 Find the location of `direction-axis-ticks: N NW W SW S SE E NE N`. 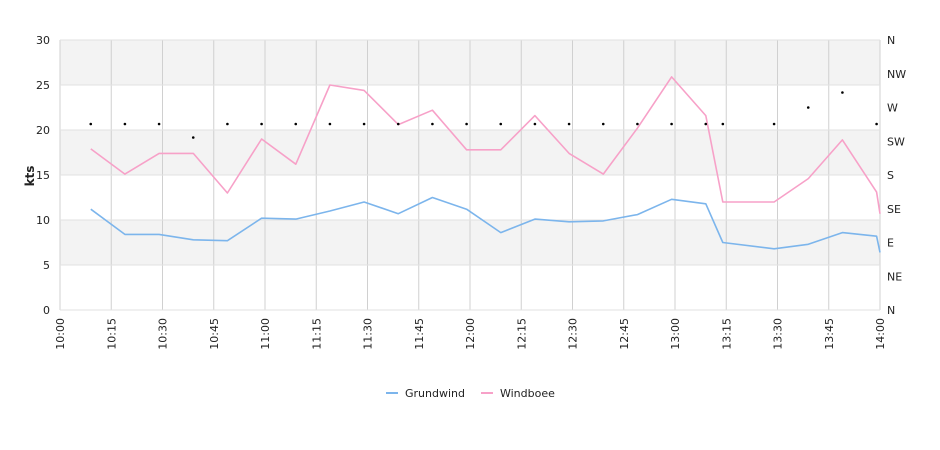

direction-axis-ticks: N NW W SW S SE E NE N is located at coordinates (896, 175).